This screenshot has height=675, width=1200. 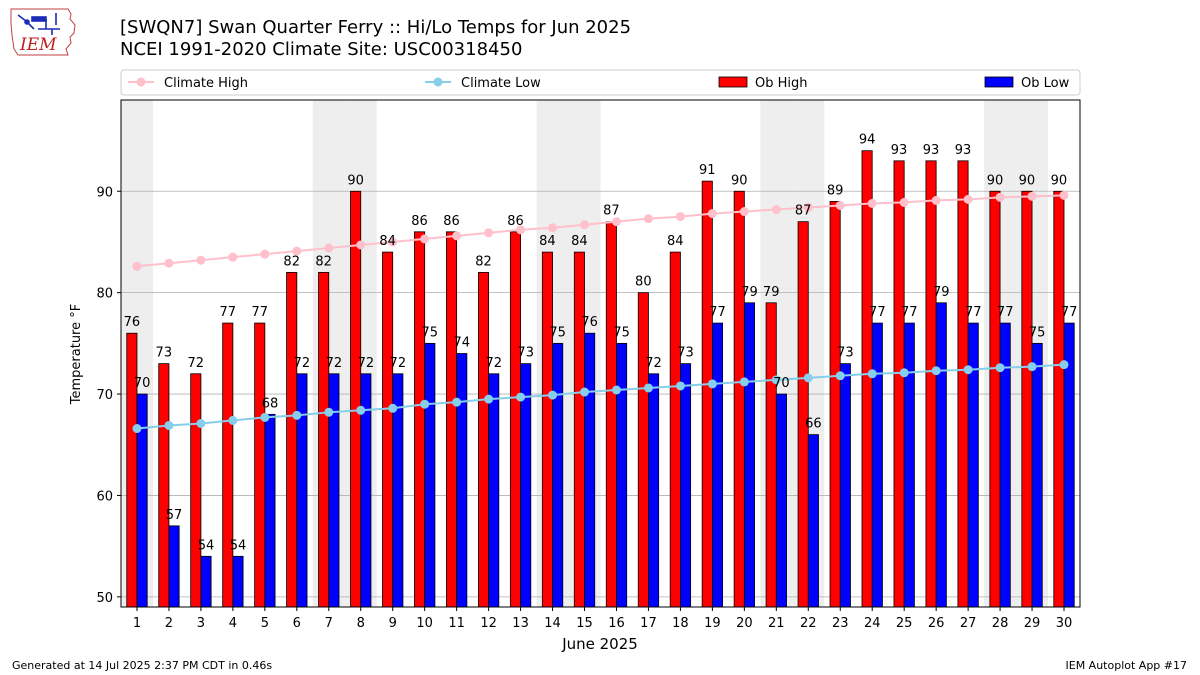 I want to click on ob-low-label: 66, so click(x=813, y=424).